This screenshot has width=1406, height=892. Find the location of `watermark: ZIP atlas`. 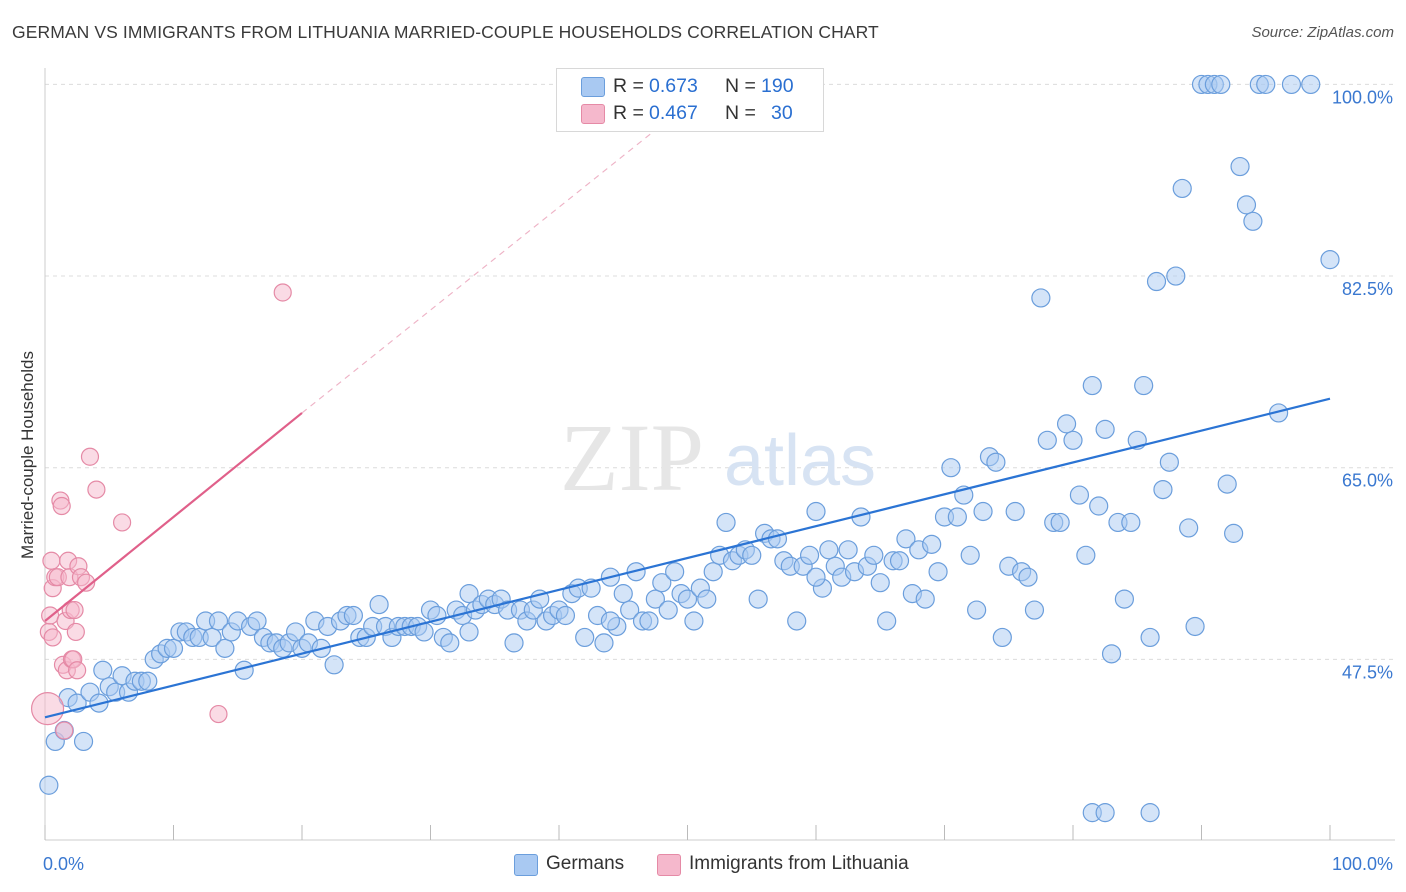

watermark: ZIP atlas is located at coordinates (718, 457).